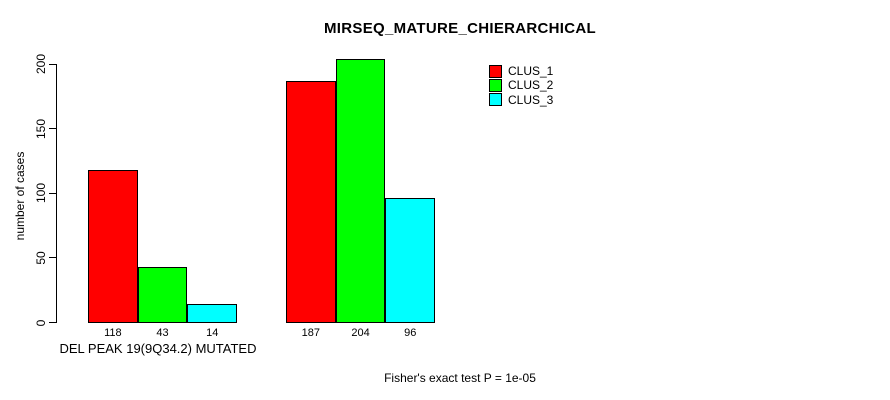  I want to click on legend-item-clus_2: CLUS_2, so click(521, 85).